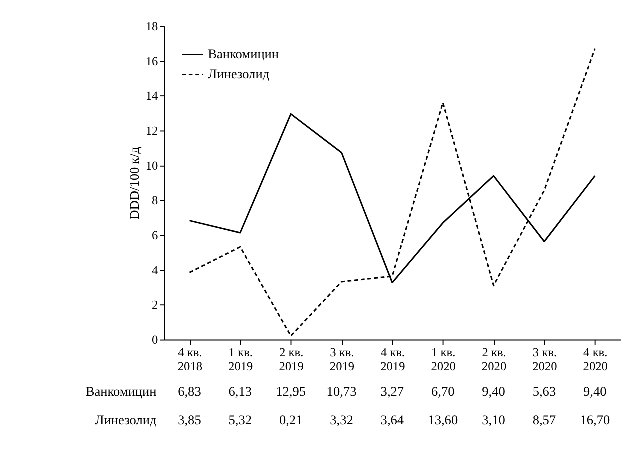 The height and width of the screenshot is (471, 630). What do you see at coordinates (291, 420) in the screenshot?
I see `data-label: 0,21` at bounding box center [291, 420].